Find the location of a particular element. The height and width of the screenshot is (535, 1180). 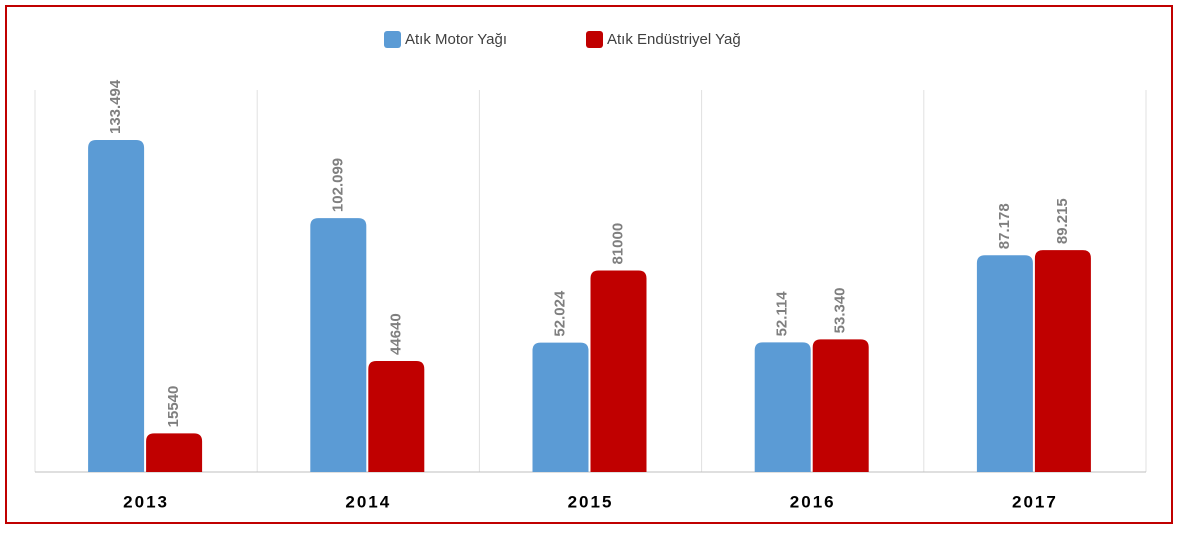

data-label: 52.114 is located at coordinates (782, 314).